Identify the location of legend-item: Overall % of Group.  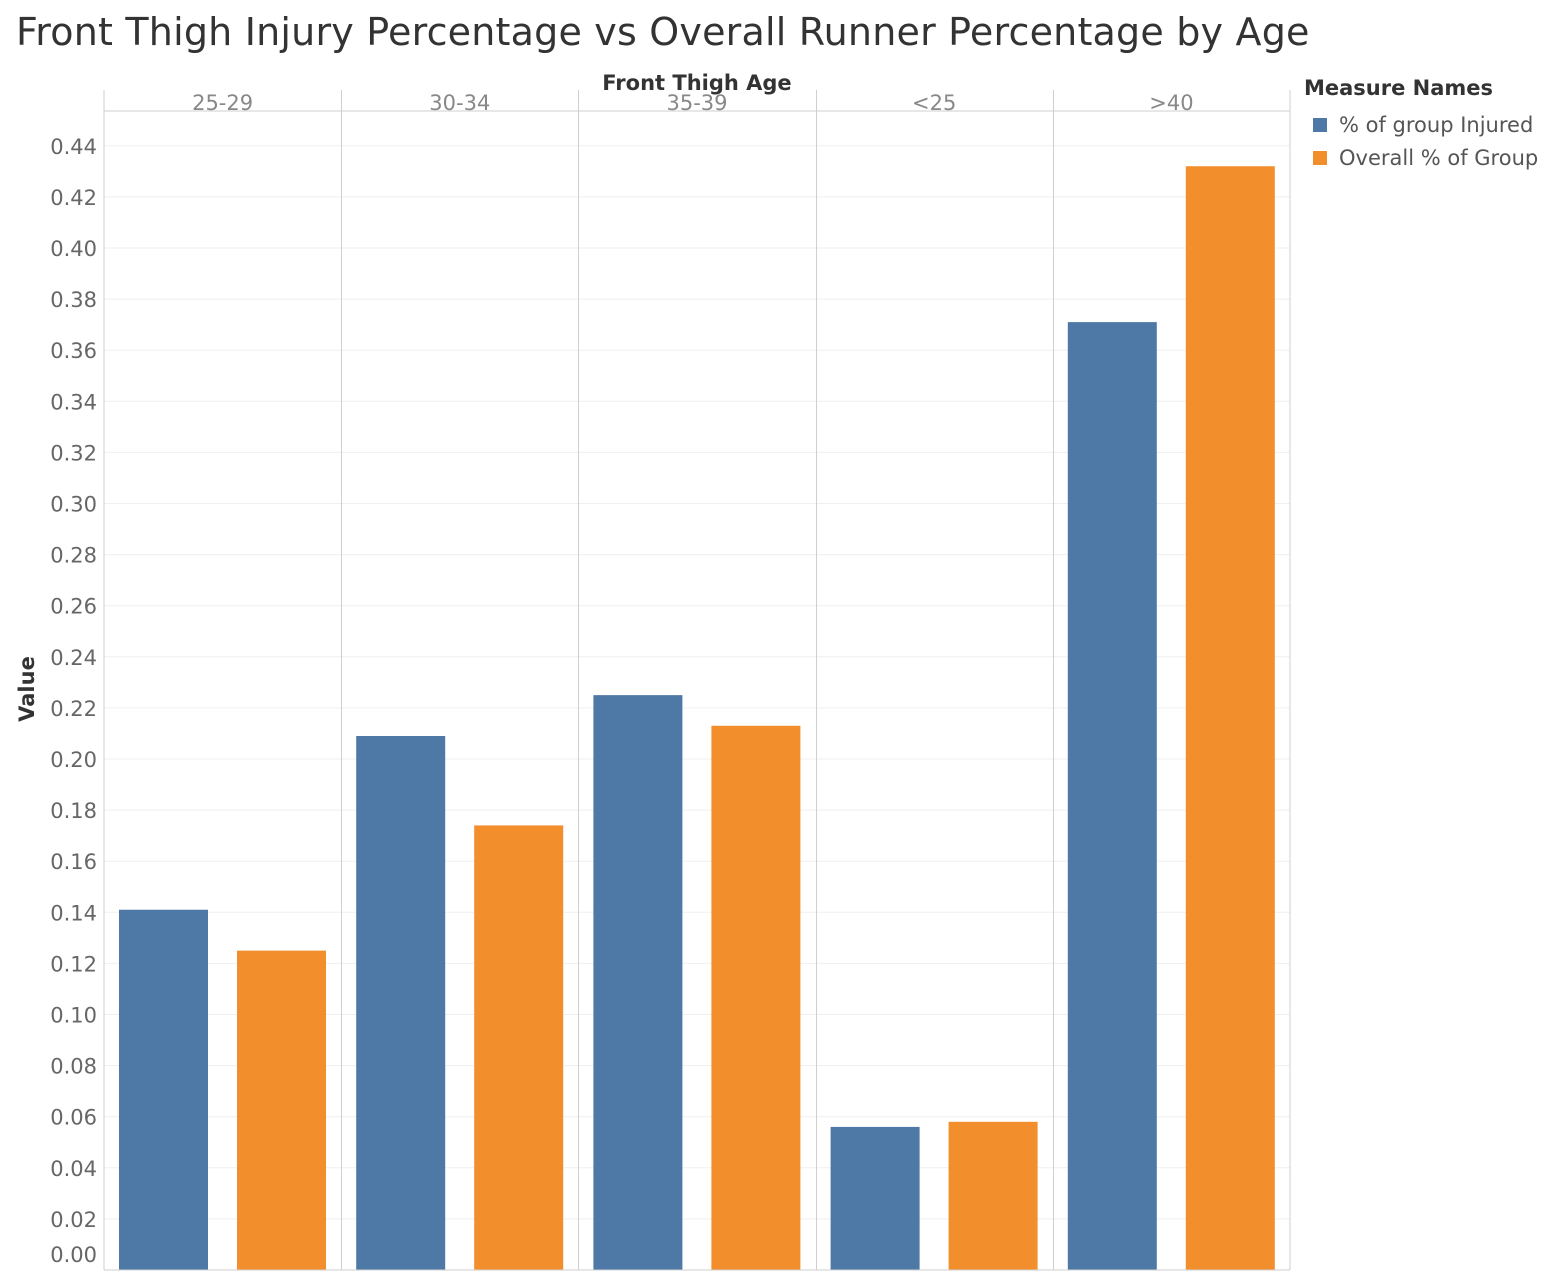
(1421, 157).